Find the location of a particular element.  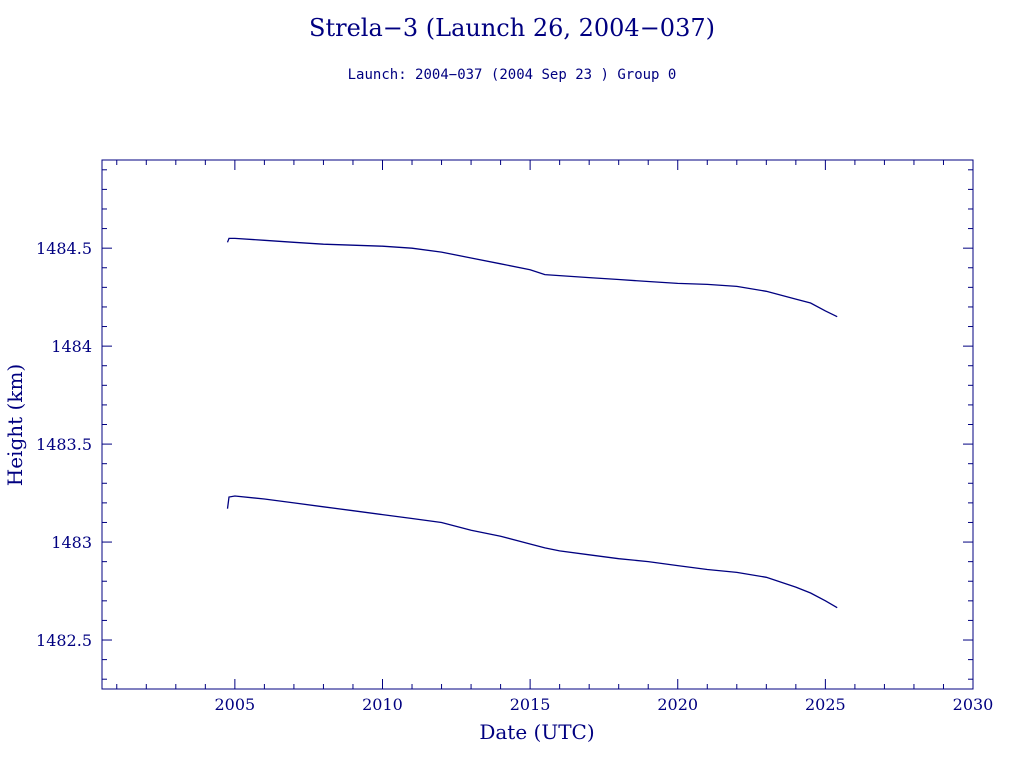

y-tick-label: 1483.5 is located at coordinates (64, 444).